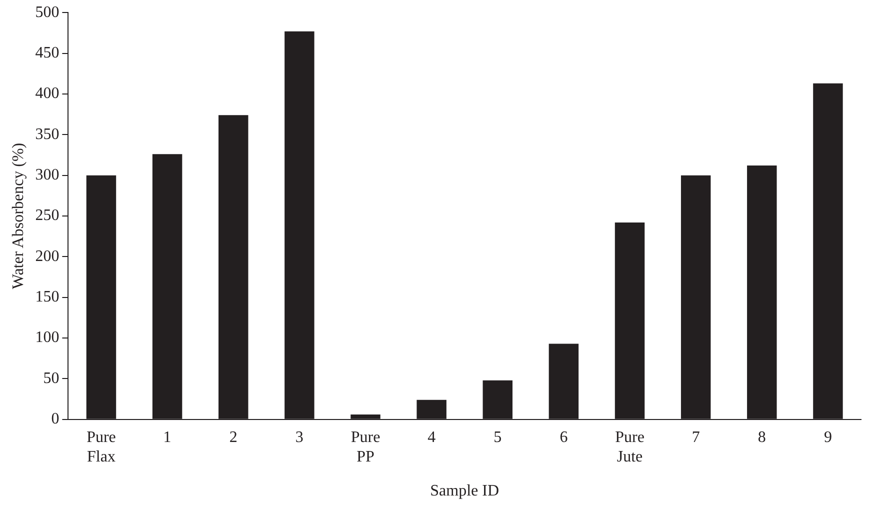 The height and width of the screenshot is (510, 881). I want to click on y-tick-label: 0, so click(55, 419).